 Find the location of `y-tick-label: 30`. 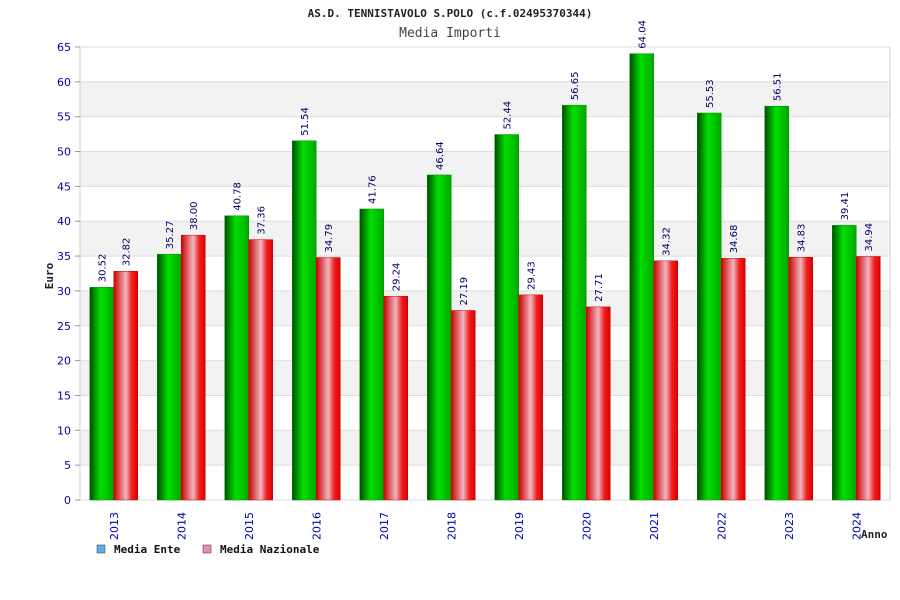

y-tick-label: 30 is located at coordinates (64, 291).